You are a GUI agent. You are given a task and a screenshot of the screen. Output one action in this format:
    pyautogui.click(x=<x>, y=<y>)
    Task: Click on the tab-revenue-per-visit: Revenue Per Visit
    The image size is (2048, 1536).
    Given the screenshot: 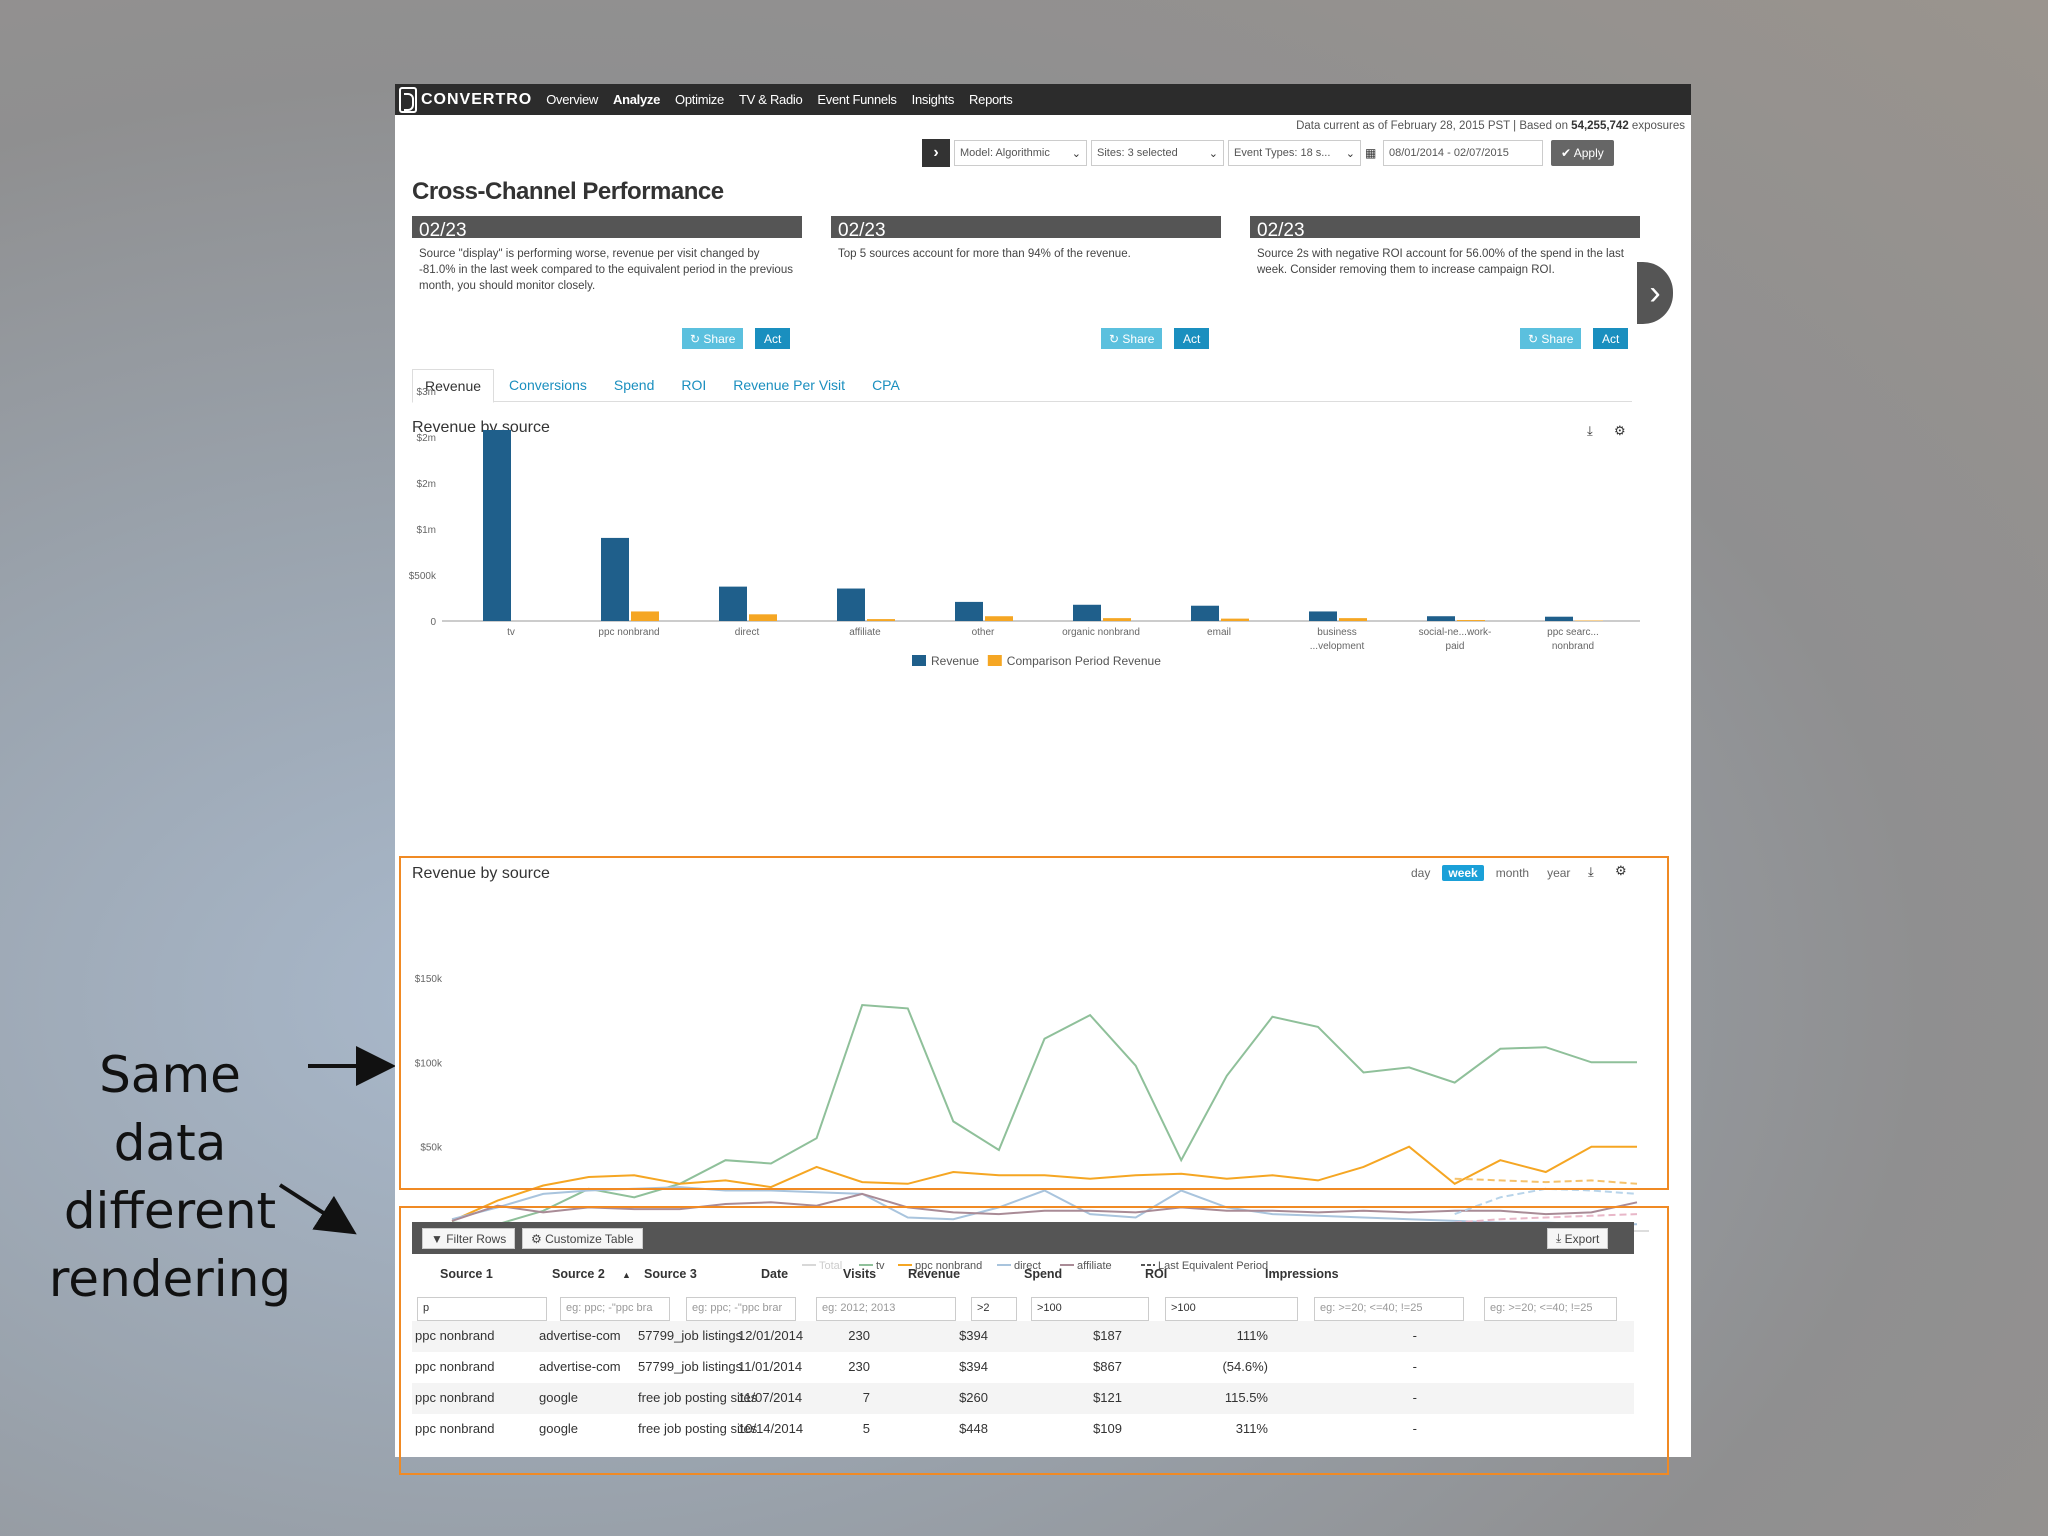 What is the action you would take?
    pyautogui.click(x=789, y=385)
    